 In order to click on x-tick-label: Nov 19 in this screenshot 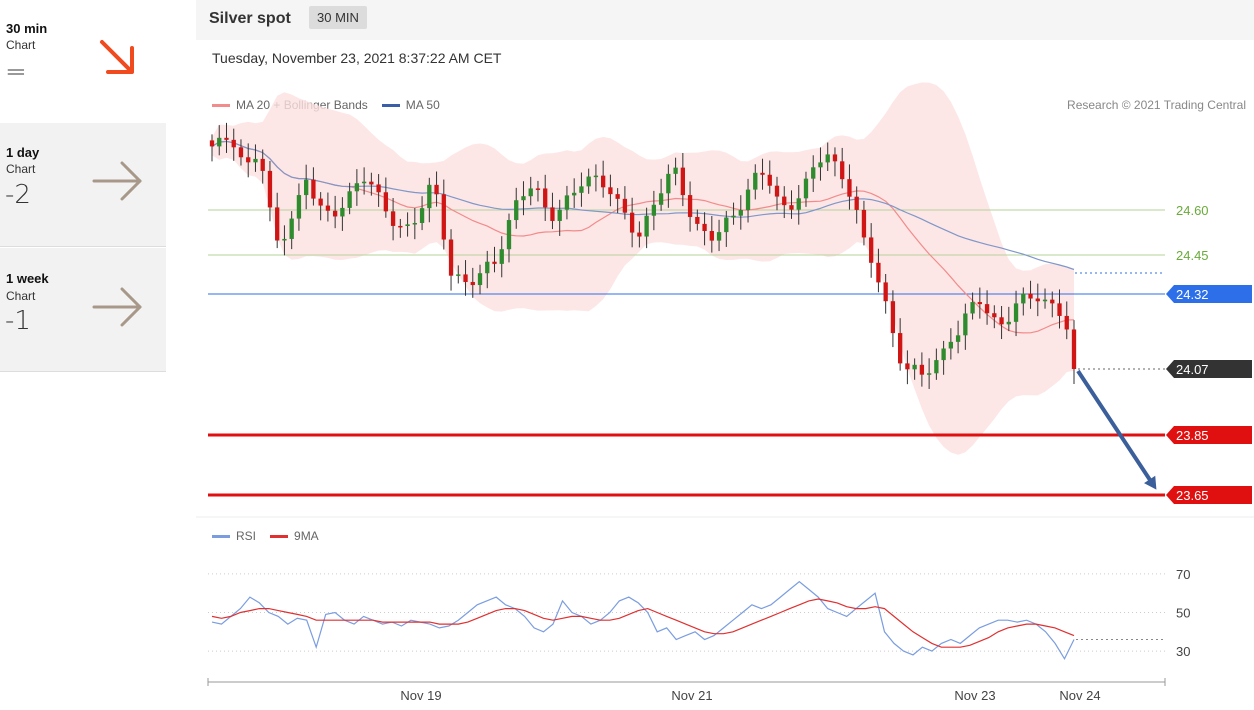, I will do `click(420, 695)`.